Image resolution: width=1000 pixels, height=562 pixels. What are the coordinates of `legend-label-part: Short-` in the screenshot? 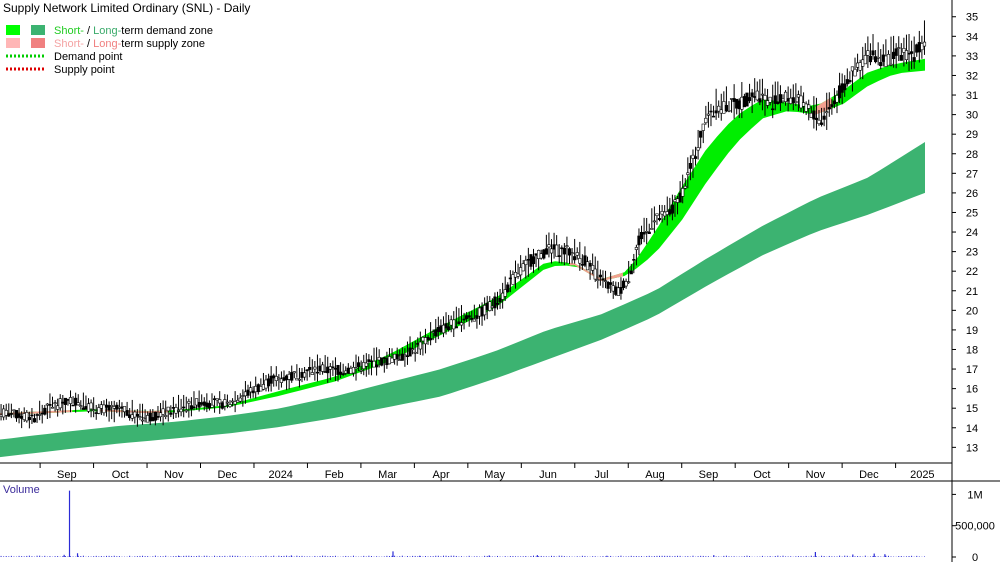 It's located at (69, 44).